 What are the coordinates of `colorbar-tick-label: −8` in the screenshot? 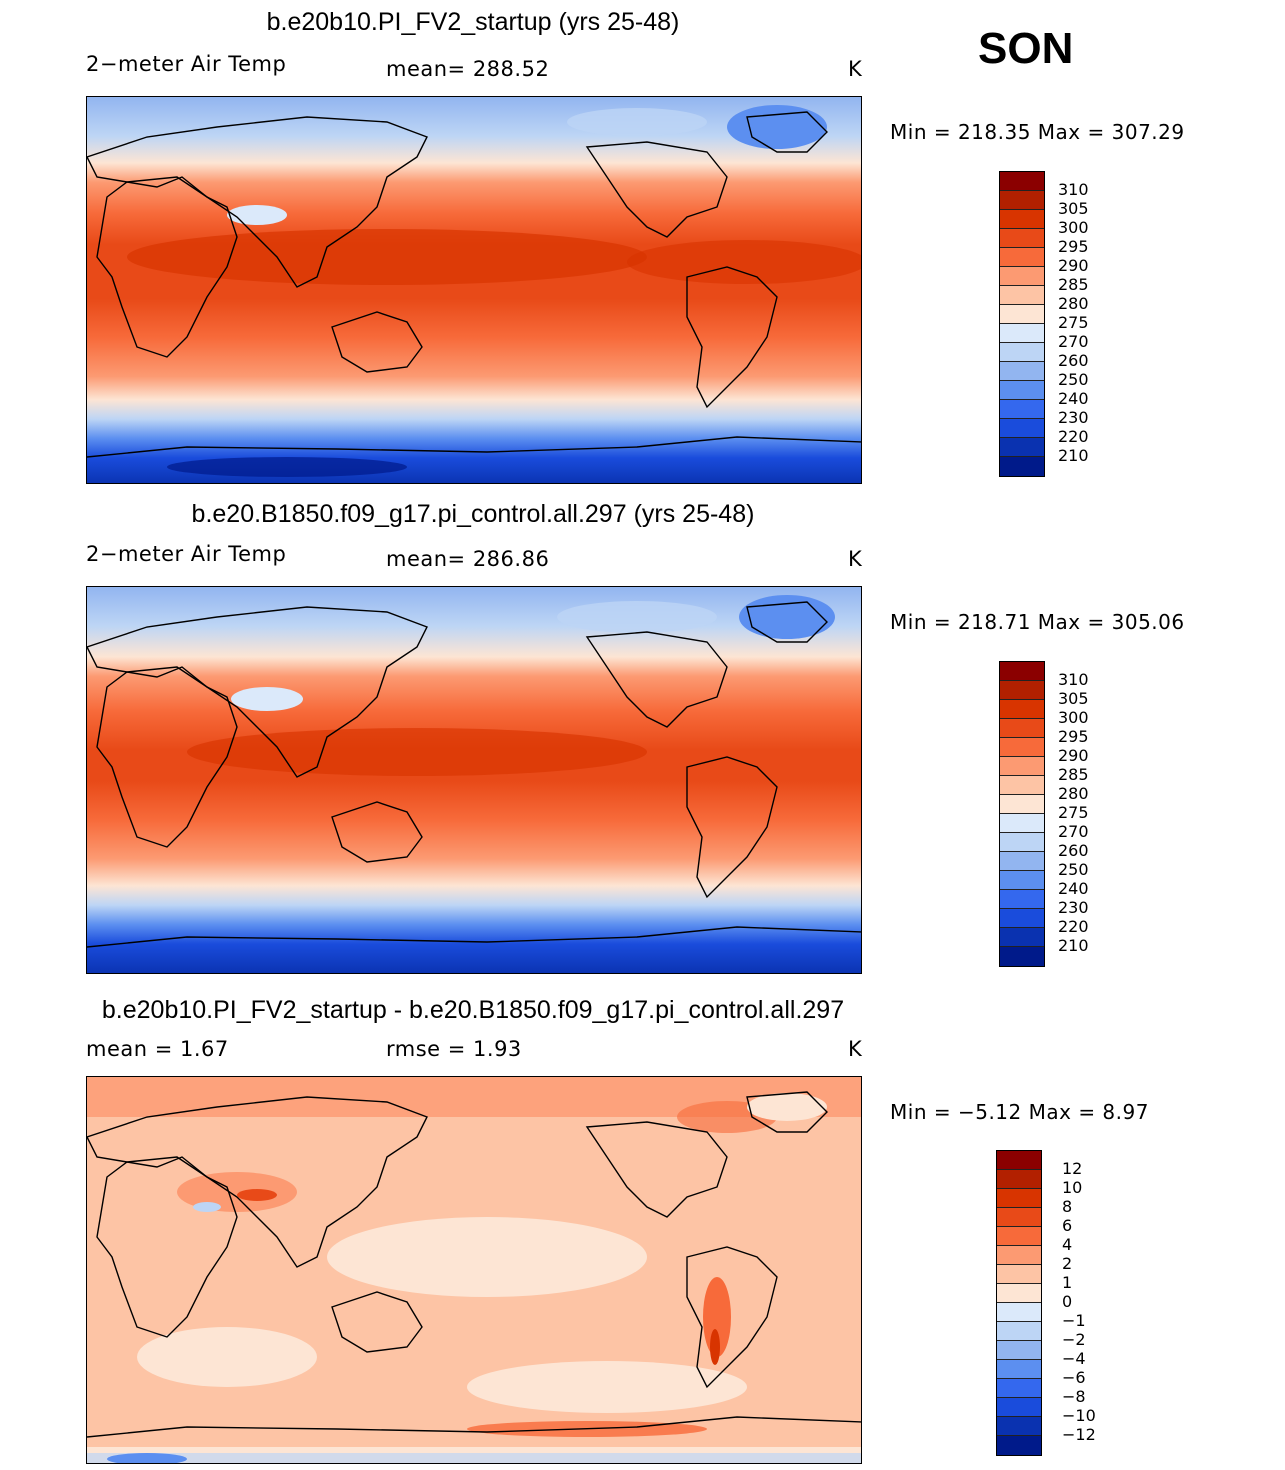 It's located at (1074, 1396).